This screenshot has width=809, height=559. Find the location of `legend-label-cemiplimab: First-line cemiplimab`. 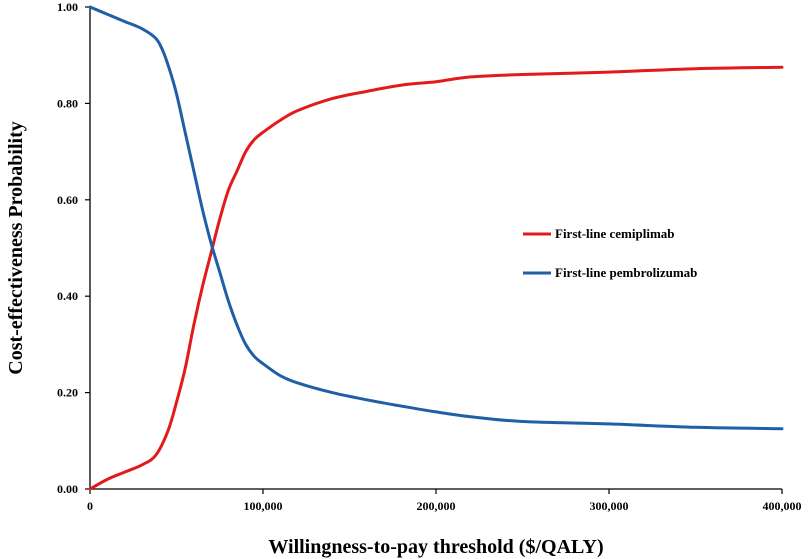

legend-label-cemiplimab: First-line cemiplimab is located at coordinates (615, 233).